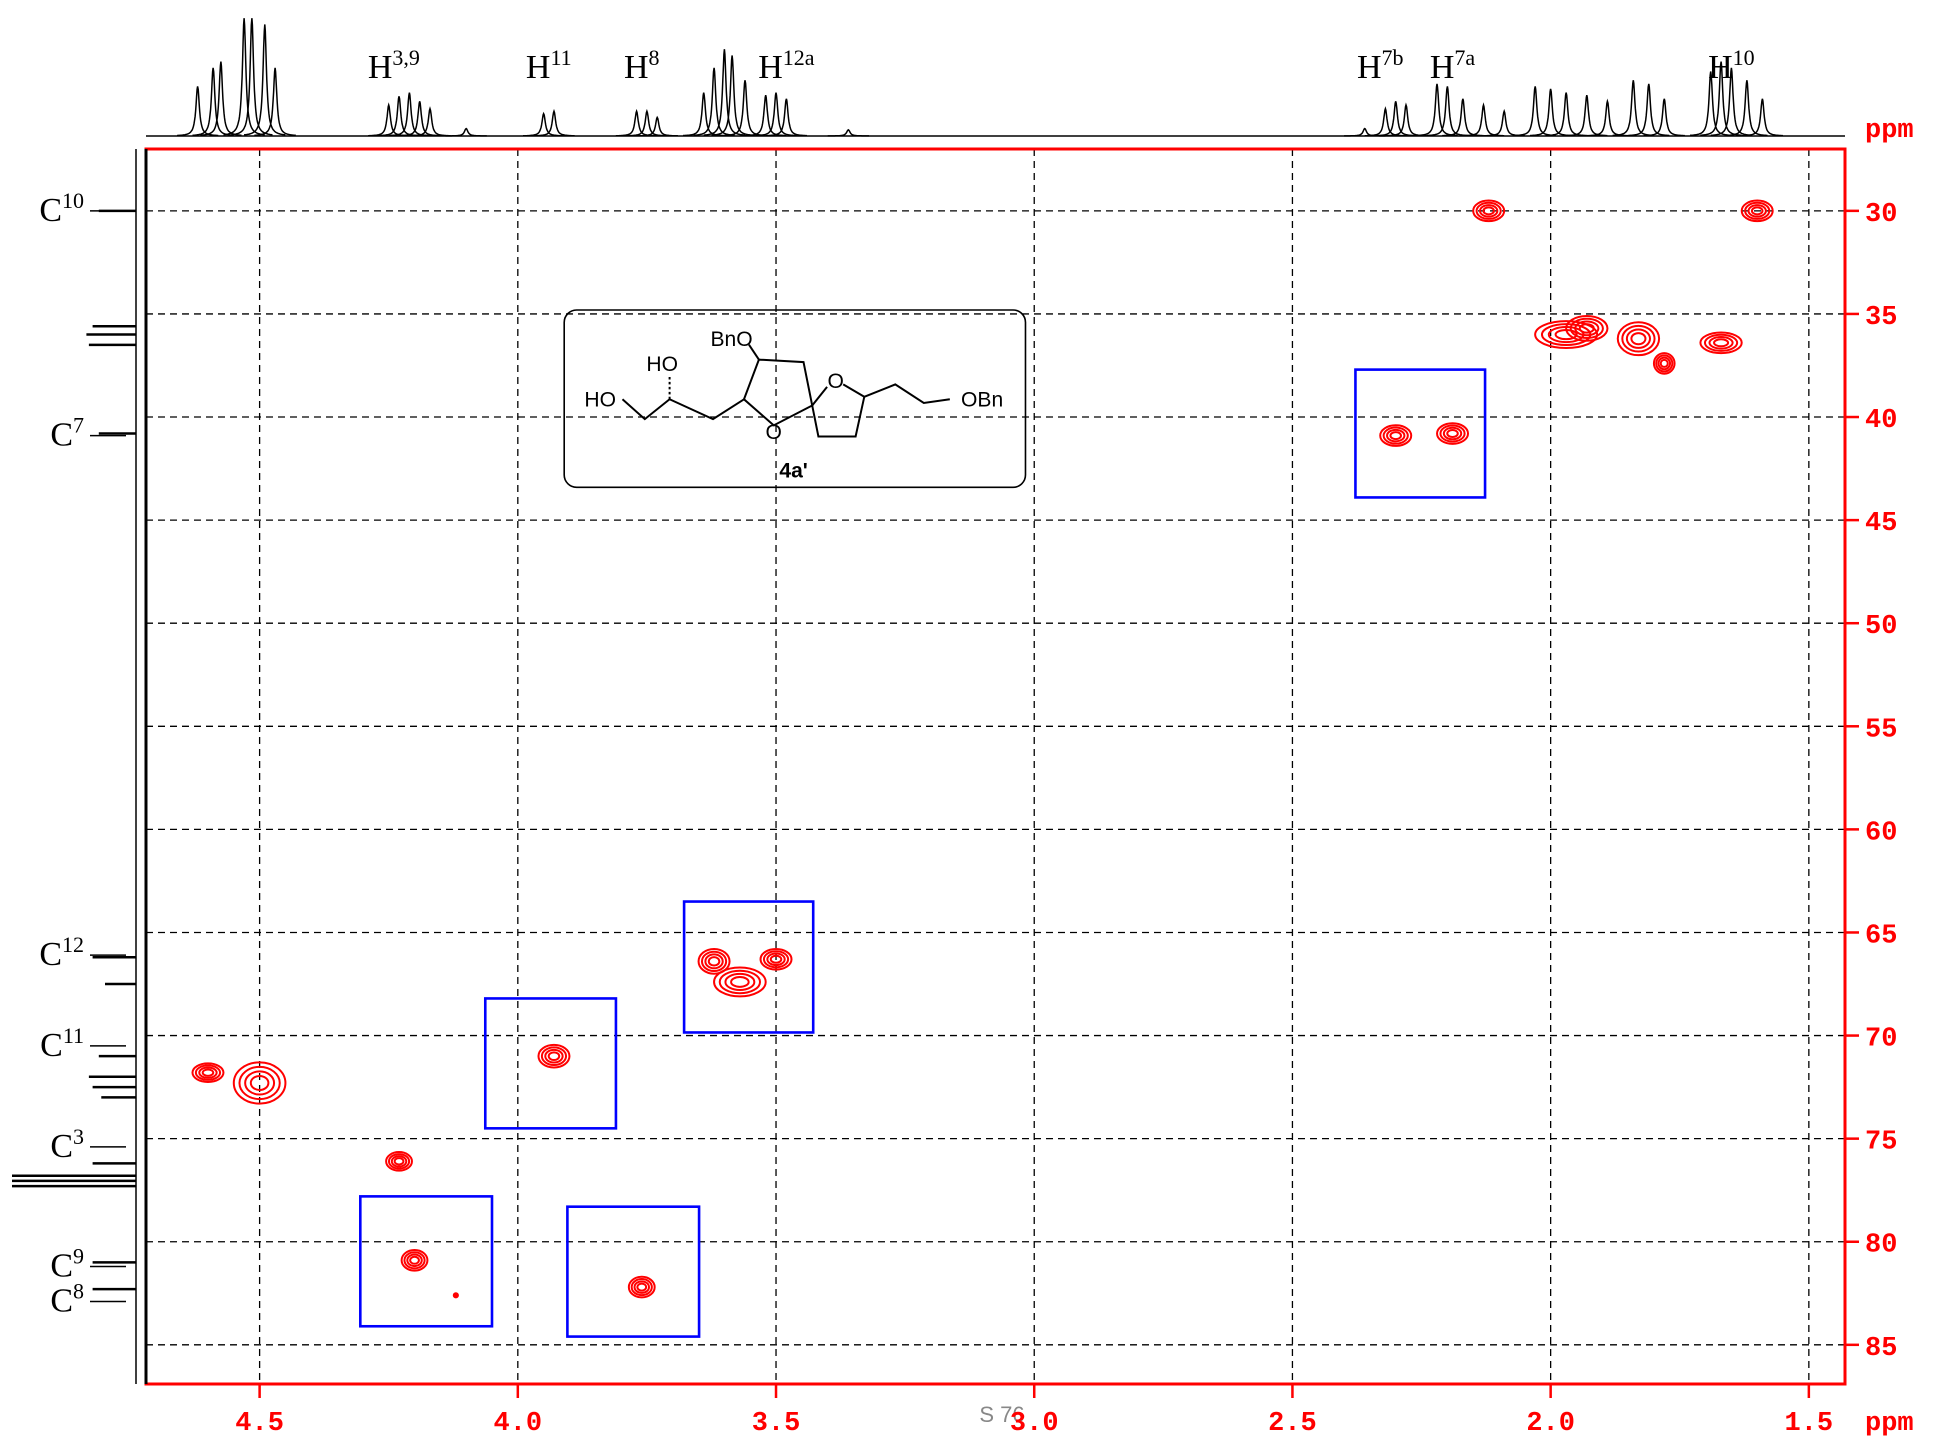 Image resolution: width=1944 pixels, height=1453 pixels. I want to click on proton-label: H12a, so click(786, 65).